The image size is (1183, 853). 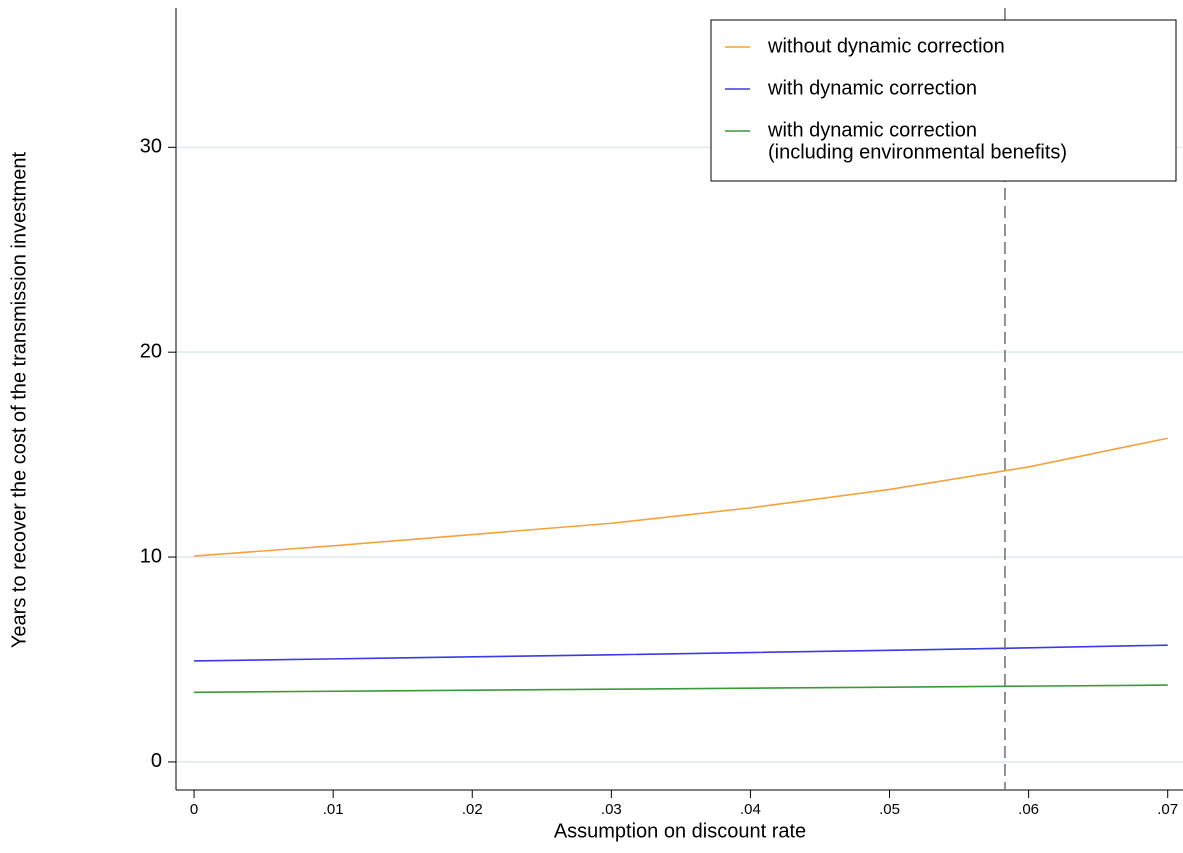 What do you see at coordinates (194, 809) in the screenshot?
I see `x-tick-label: 0` at bounding box center [194, 809].